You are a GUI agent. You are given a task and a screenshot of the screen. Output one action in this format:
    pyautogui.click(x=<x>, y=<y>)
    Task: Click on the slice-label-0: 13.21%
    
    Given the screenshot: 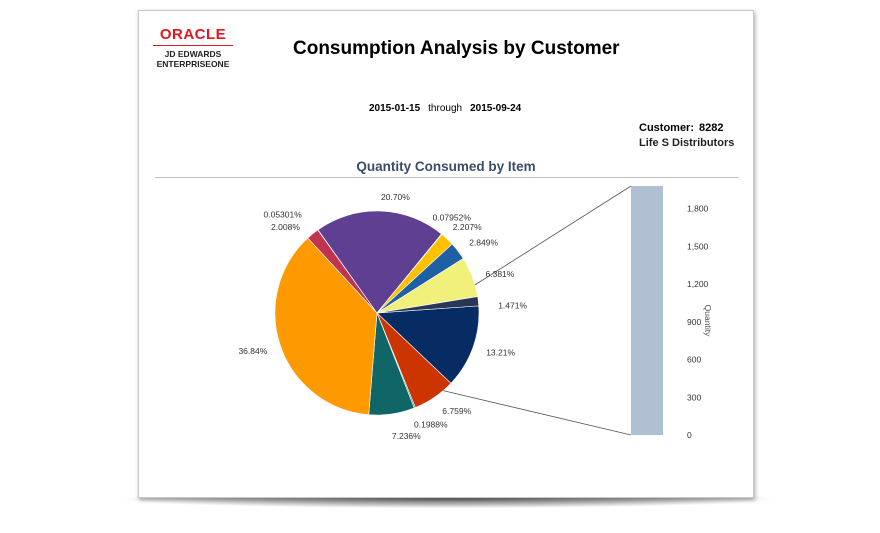 What is the action you would take?
    pyautogui.click(x=500, y=352)
    